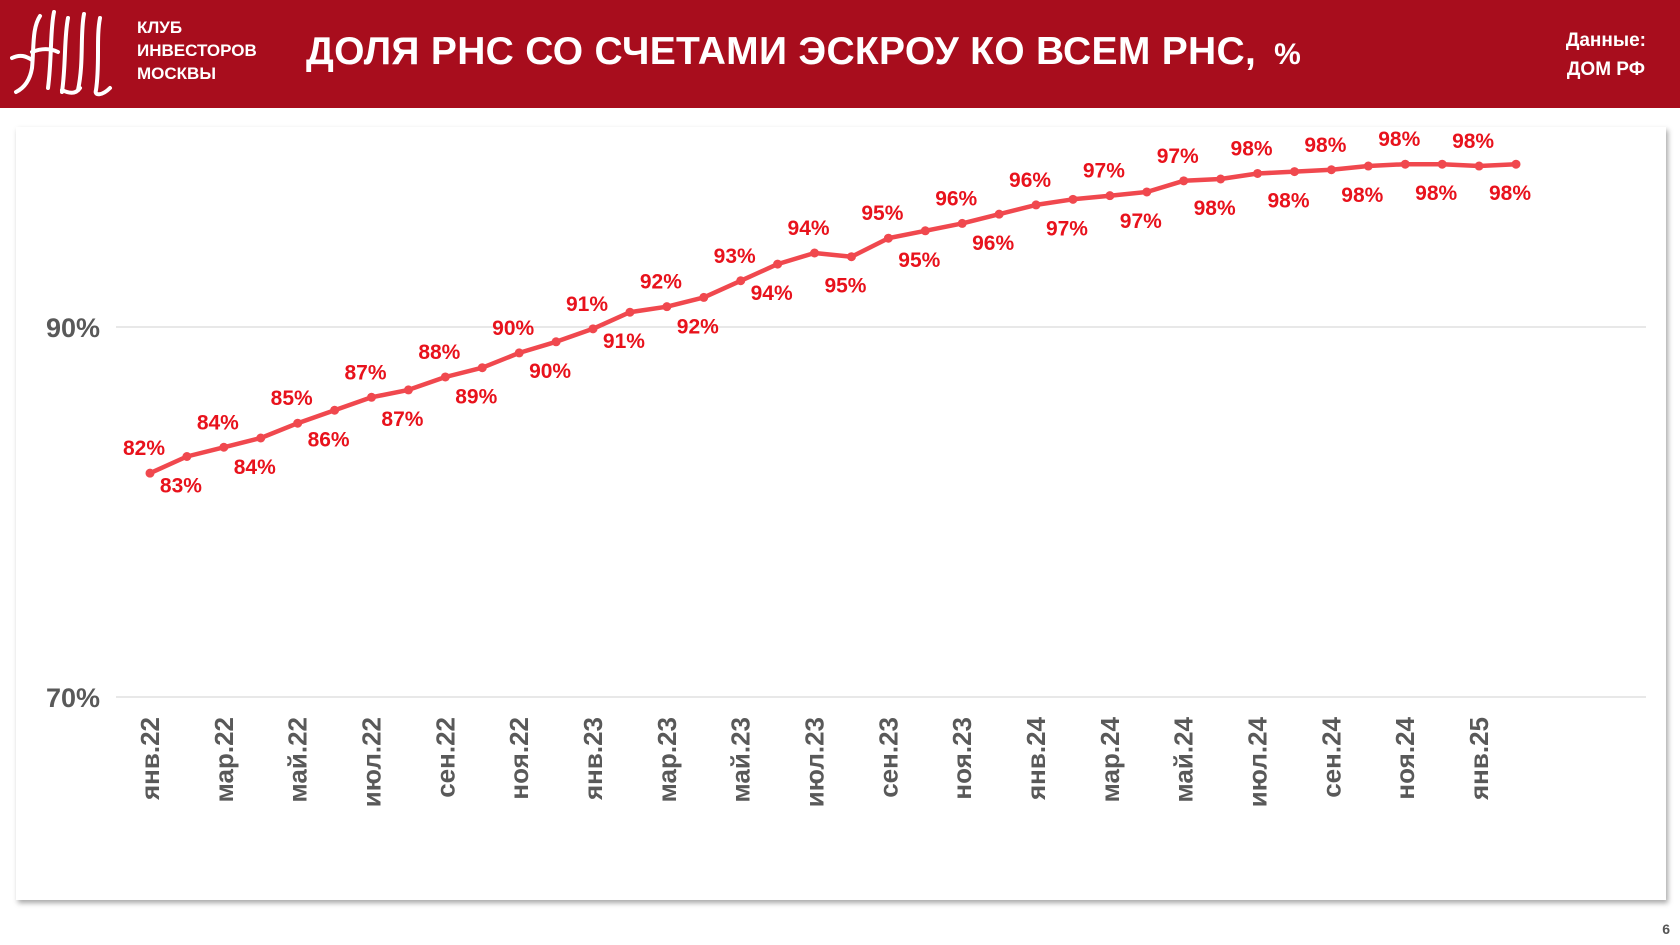 Image resolution: width=1680 pixels, height=945 pixels. What do you see at coordinates (329, 439) in the screenshot?
I see `data-label: 86%` at bounding box center [329, 439].